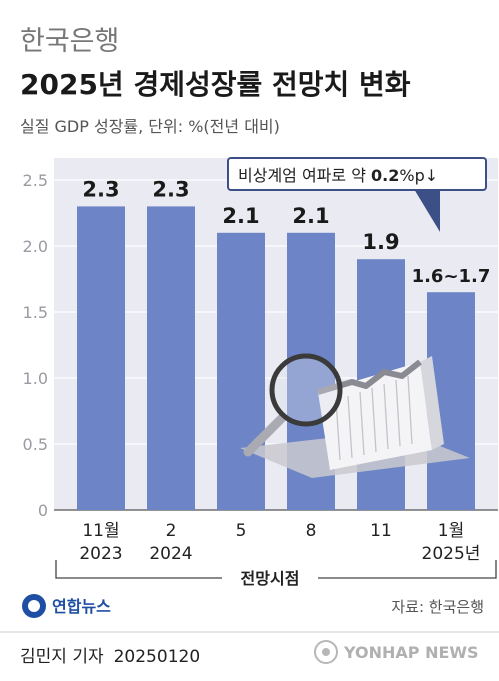 The height and width of the screenshot is (681, 499). Describe the element at coordinates (411, 652) in the screenshot. I see `watermark-text: YONHAP NEWS` at that location.